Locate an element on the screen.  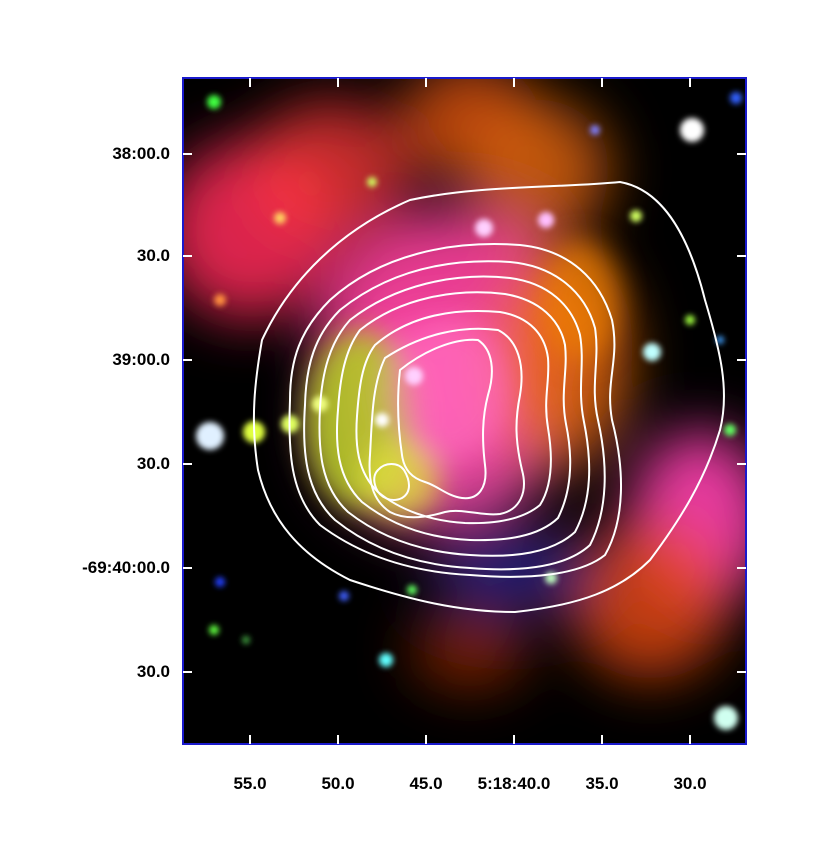
ra-tick-label: 30.0 is located at coordinates (690, 783).